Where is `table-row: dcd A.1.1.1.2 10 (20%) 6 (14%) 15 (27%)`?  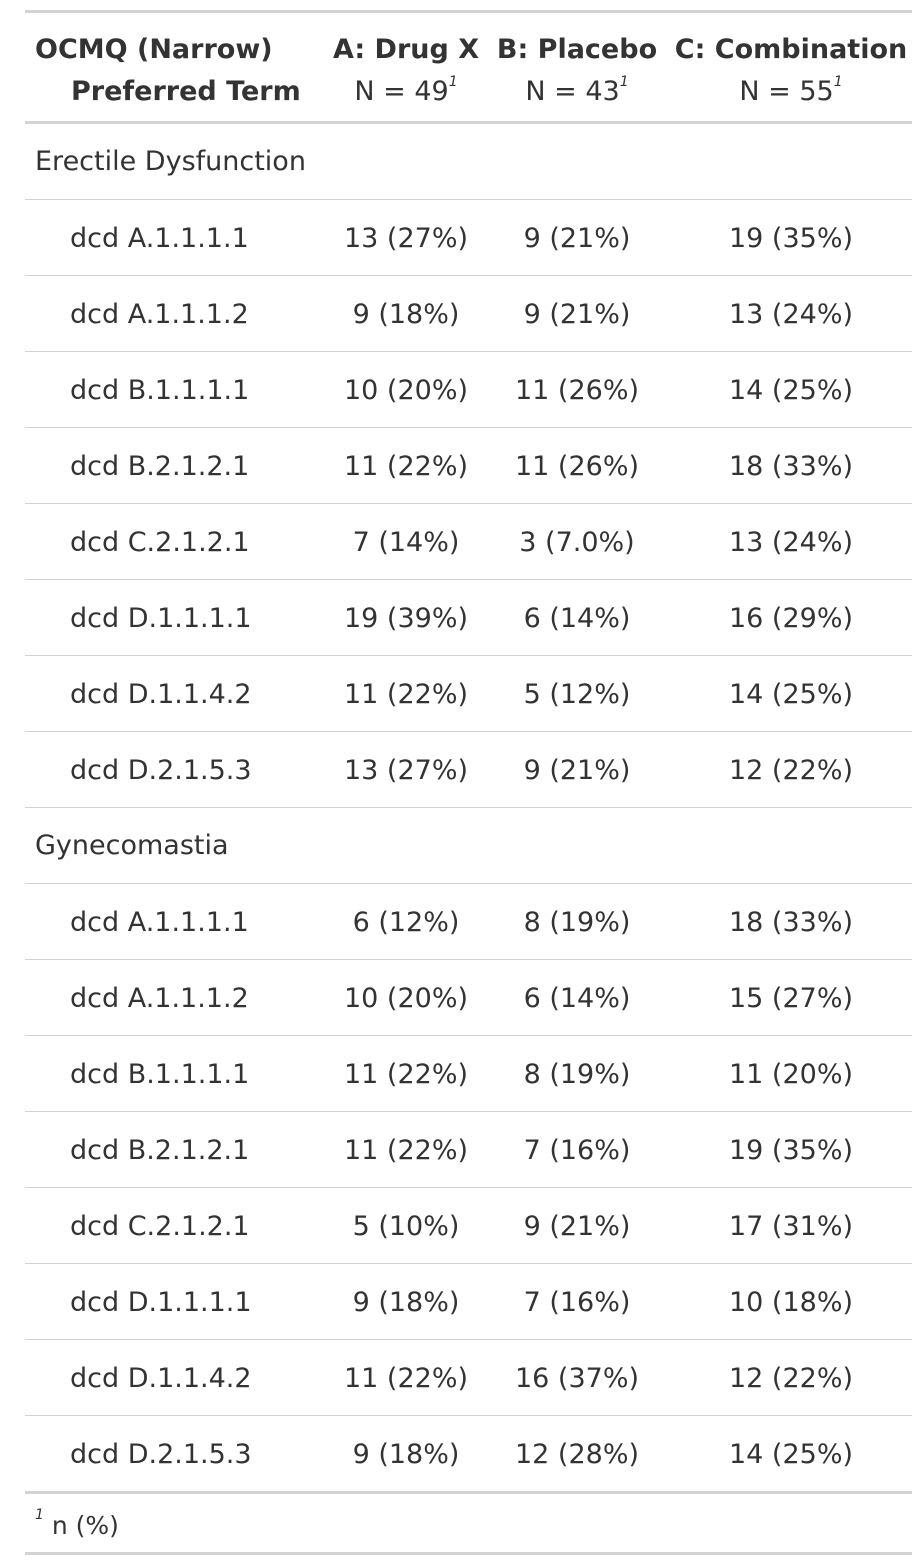 table-row: dcd A.1.1.1.2 10 (20%) 6 (14%) 15 (27%) is located at coordinates (468, 998).